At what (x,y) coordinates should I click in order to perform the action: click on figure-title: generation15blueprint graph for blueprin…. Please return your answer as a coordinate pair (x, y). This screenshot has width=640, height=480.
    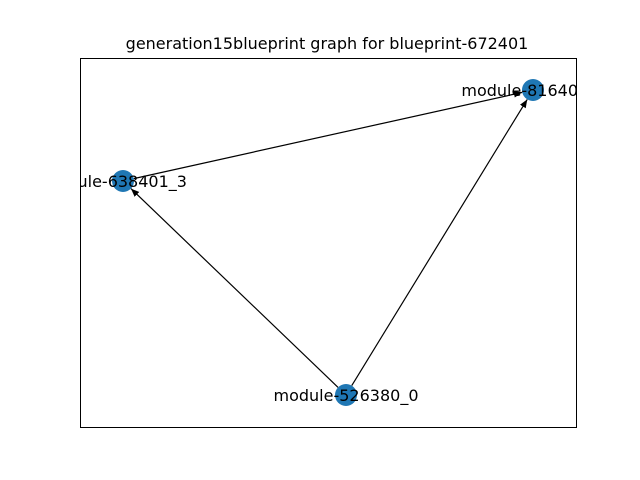
    Looking at the image, I should click on (327, 43).